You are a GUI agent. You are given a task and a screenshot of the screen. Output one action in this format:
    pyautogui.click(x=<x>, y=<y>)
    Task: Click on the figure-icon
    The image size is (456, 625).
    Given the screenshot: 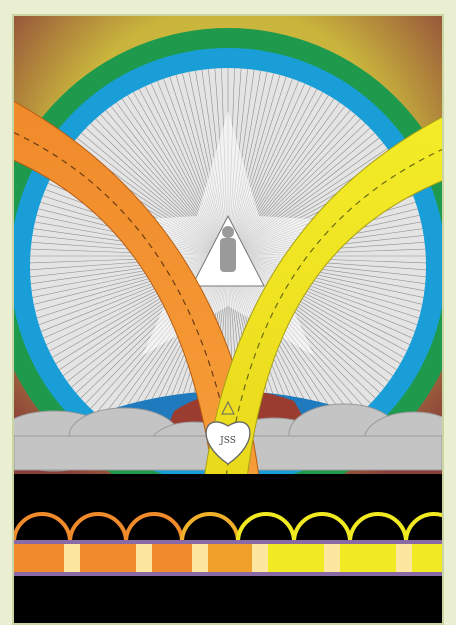 What is the action you would take?
    pyautogui.click(x=228, y=255)
    